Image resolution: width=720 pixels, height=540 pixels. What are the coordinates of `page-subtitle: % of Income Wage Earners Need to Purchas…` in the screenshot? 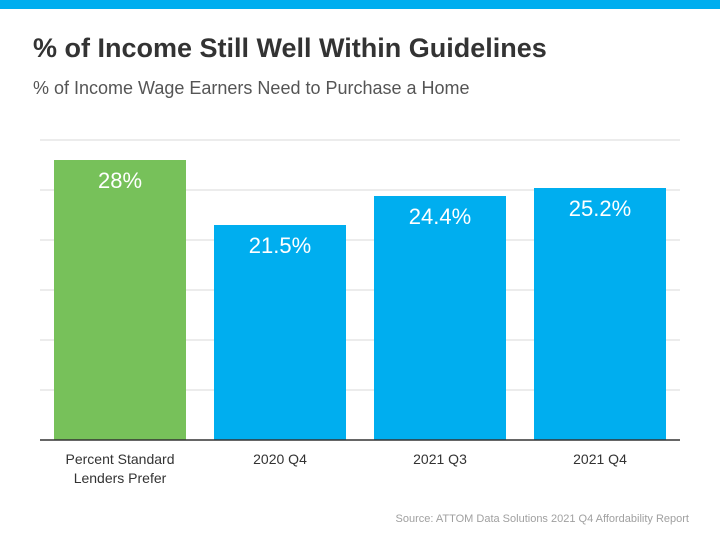 It's located at (251, 88).